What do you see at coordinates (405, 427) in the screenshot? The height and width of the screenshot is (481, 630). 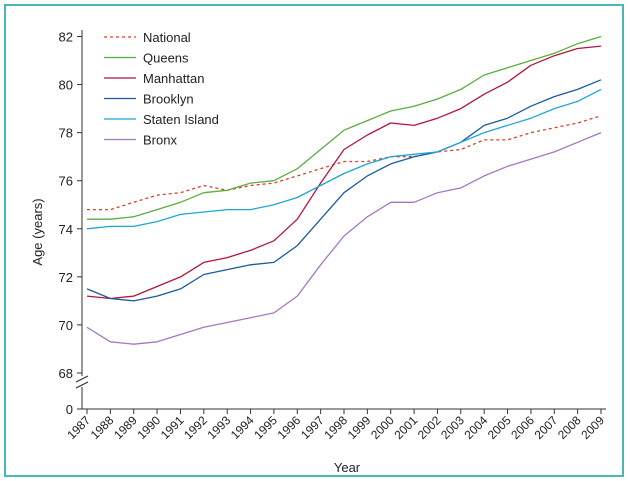 I see `x-tick-label: 2001` at bounding box center [405, 427].